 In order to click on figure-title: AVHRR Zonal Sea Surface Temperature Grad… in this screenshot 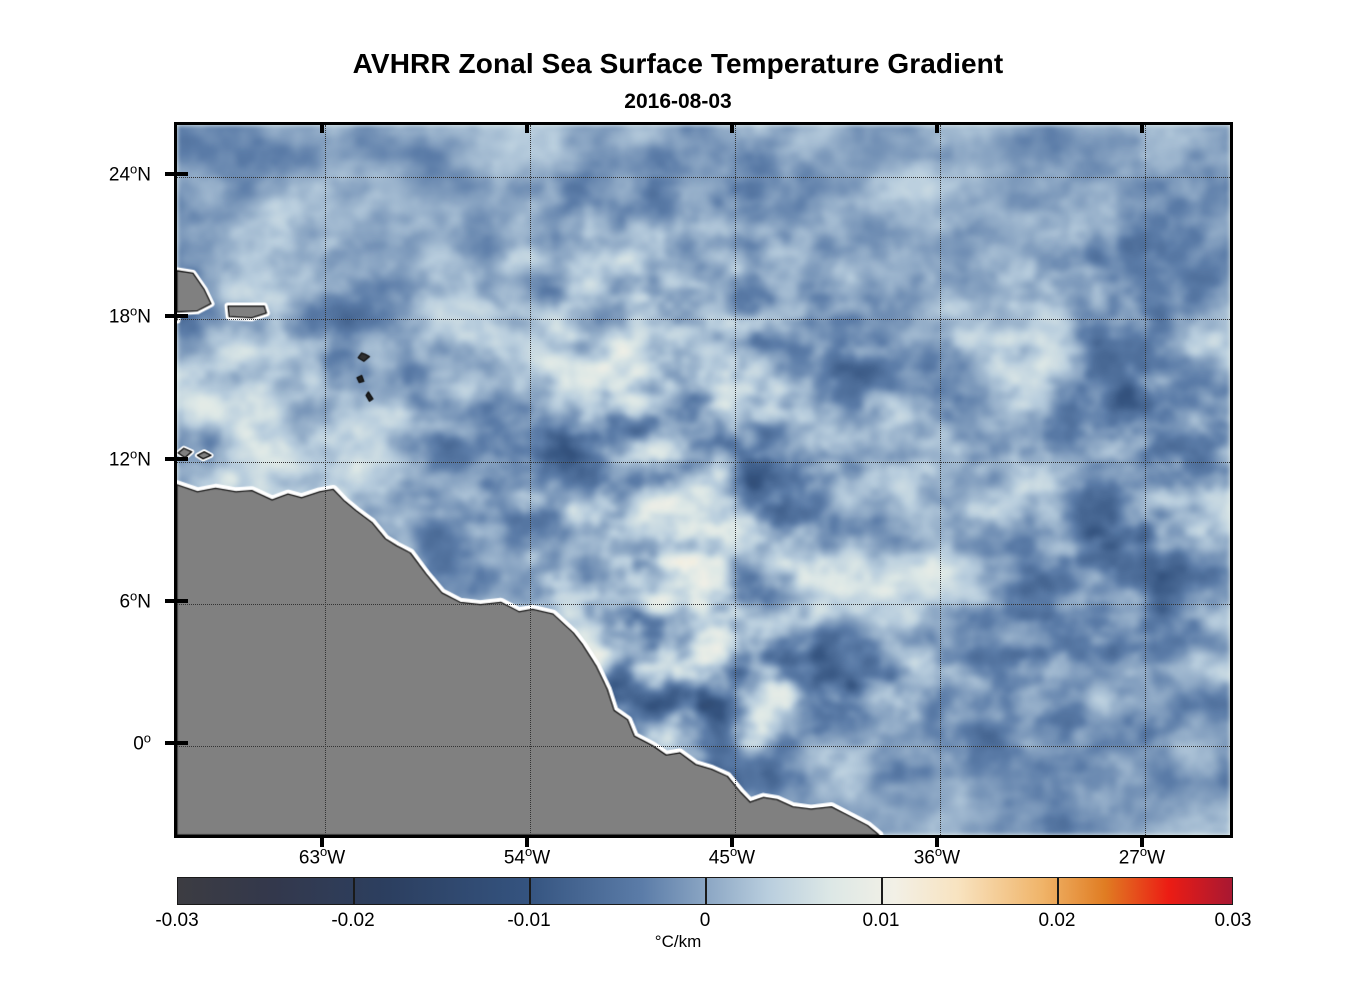, I will do `click(678, 63)`.